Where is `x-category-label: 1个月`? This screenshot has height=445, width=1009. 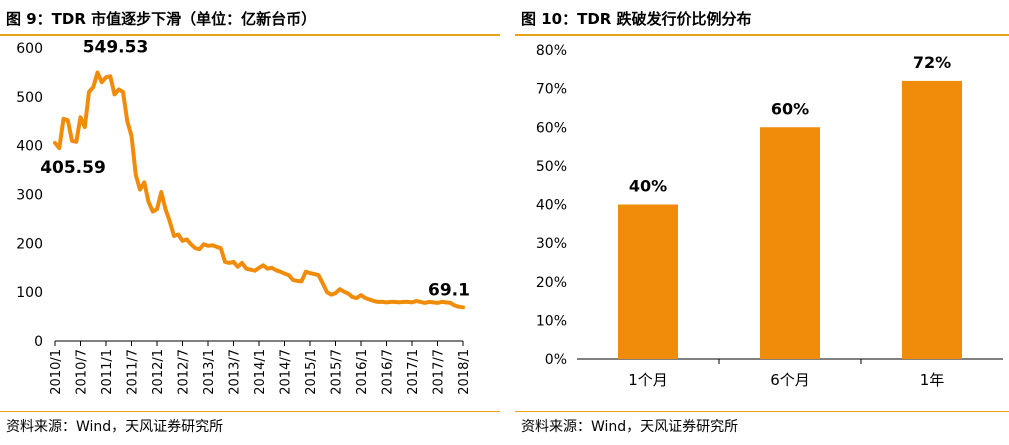 x-category-label: 1个月 is located at coordinates (648, 380).